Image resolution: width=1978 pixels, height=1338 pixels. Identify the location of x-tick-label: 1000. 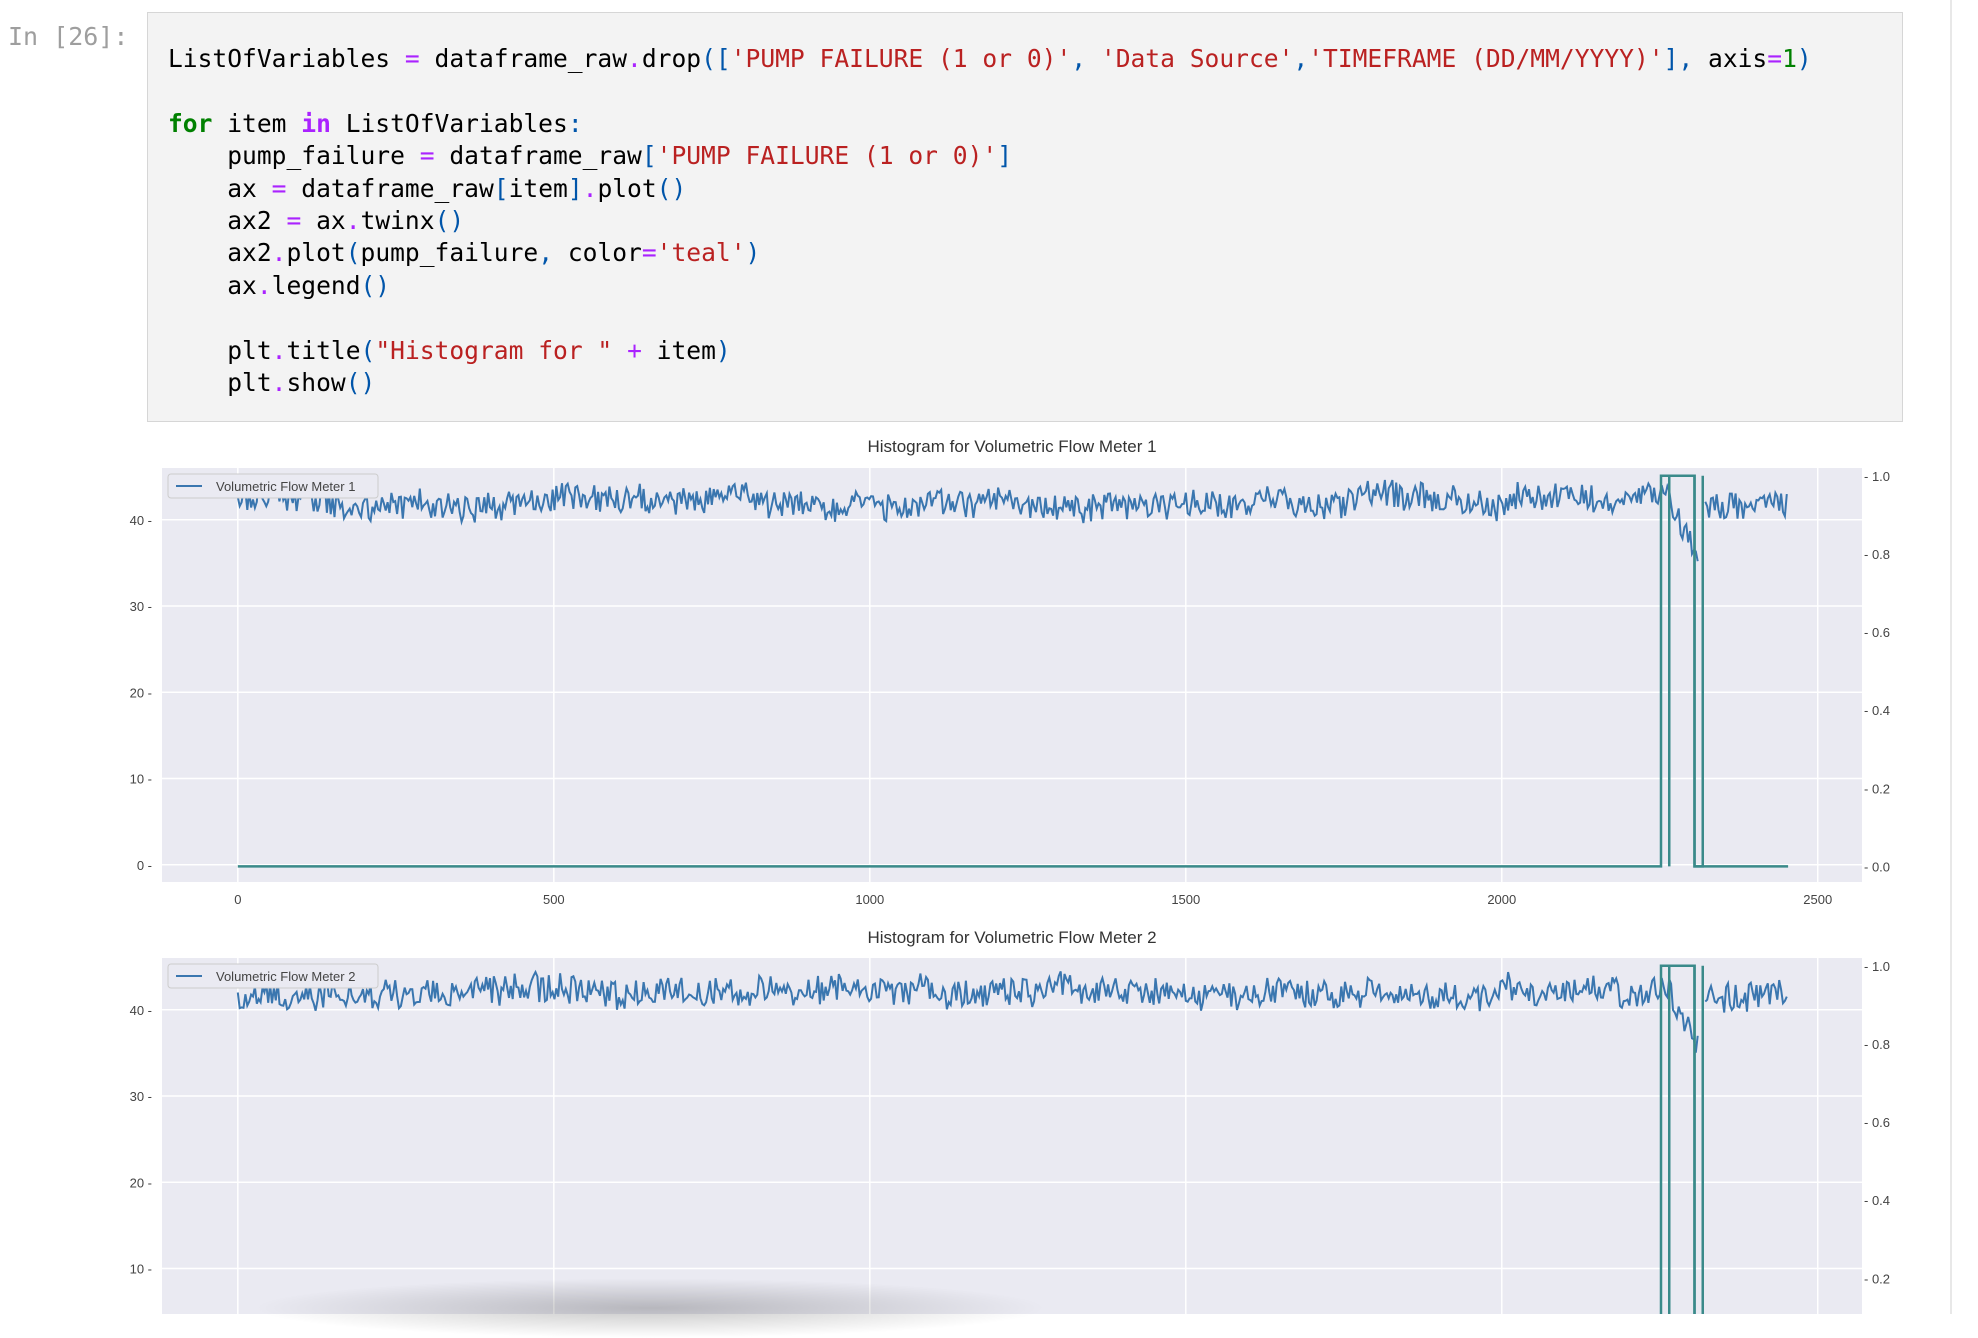
(869, 899).